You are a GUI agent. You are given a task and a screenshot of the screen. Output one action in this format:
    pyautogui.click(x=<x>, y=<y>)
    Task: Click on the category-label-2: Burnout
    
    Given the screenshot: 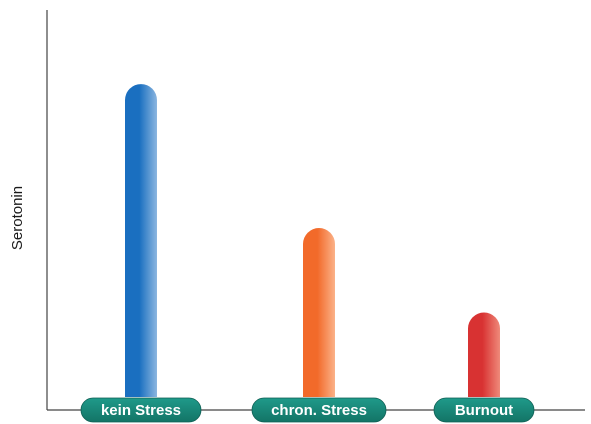 What is the action you would take?
    pyautogui.click(x=484, y=410)
    